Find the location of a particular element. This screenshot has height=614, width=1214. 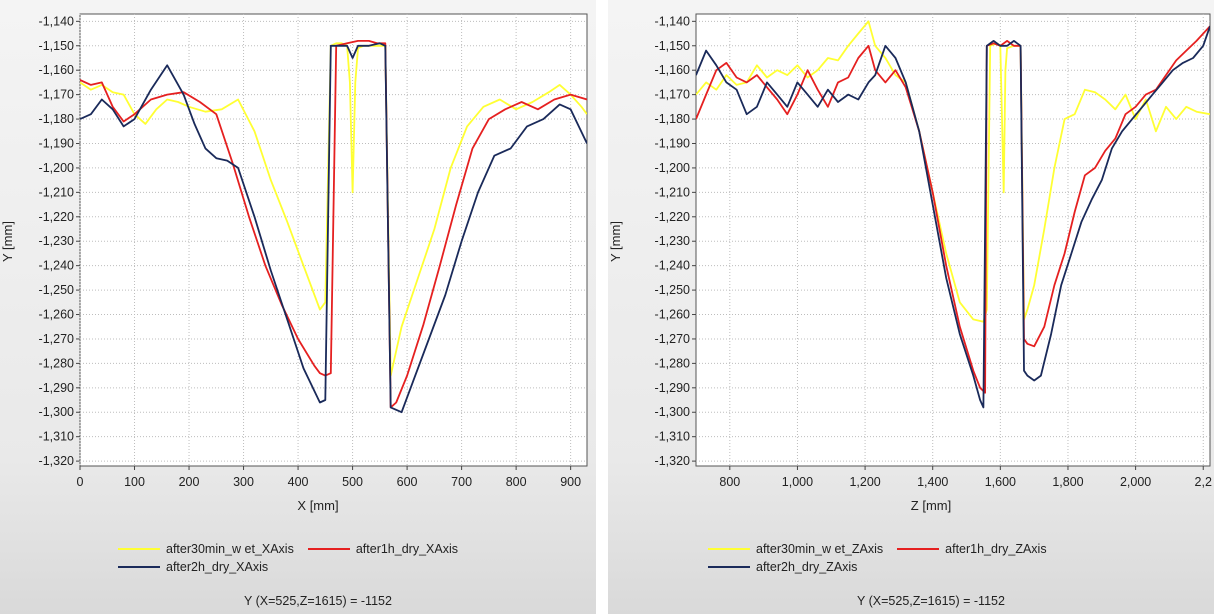

legend-label: after2h_dry_ZAxis is located at coordinates (807, 567).